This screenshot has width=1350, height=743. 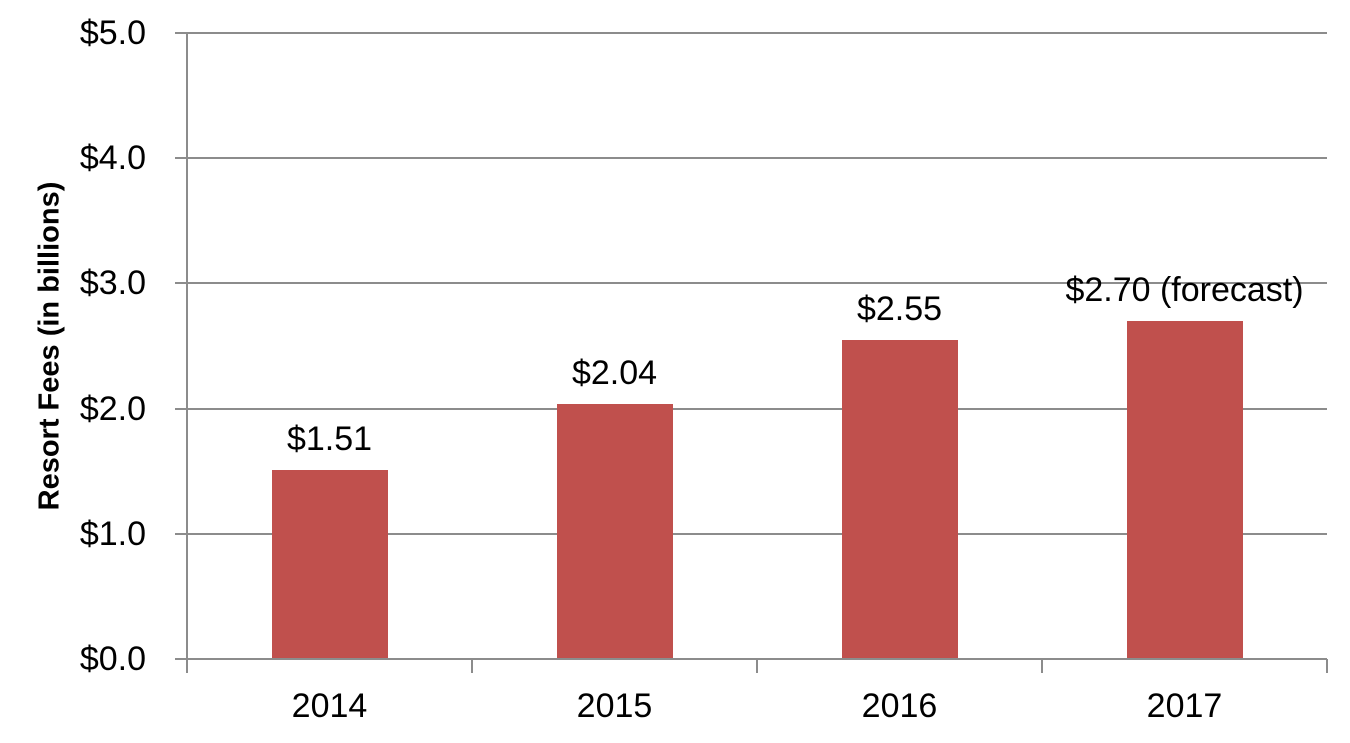 What do you see at coordinates (329, 706) in the screenshot?
I see `x-category-label: 2014` at bounding box center [329, 706].